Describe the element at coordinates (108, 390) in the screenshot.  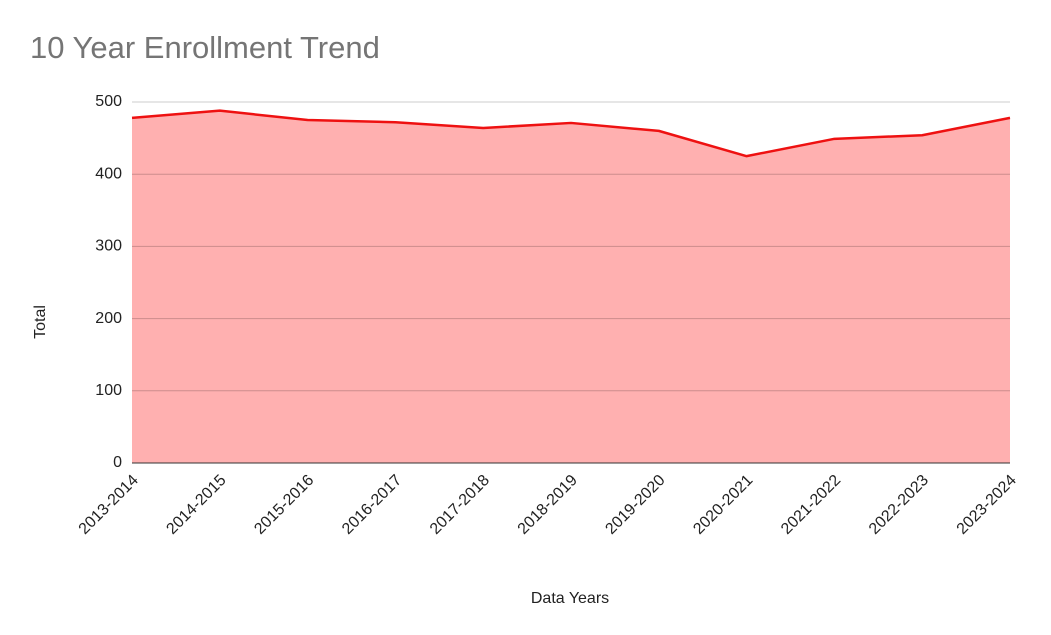
I see `y-tick-label: 100` at that location.